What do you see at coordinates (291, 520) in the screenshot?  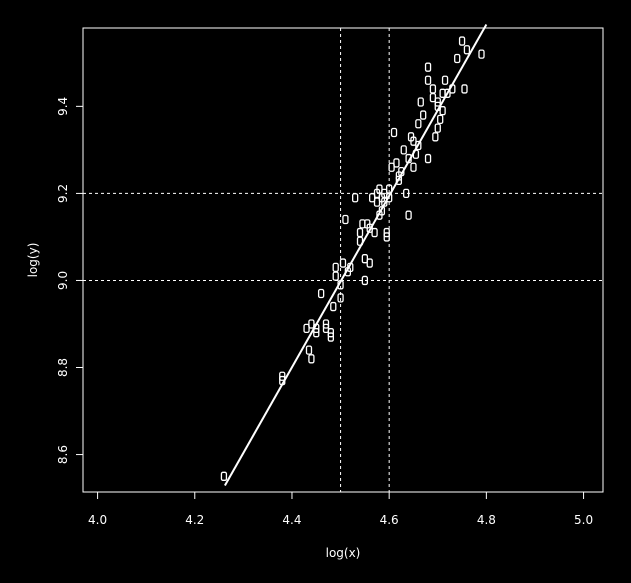 I see `x-tick-label: 4.4` at bounding box center [291, 520].